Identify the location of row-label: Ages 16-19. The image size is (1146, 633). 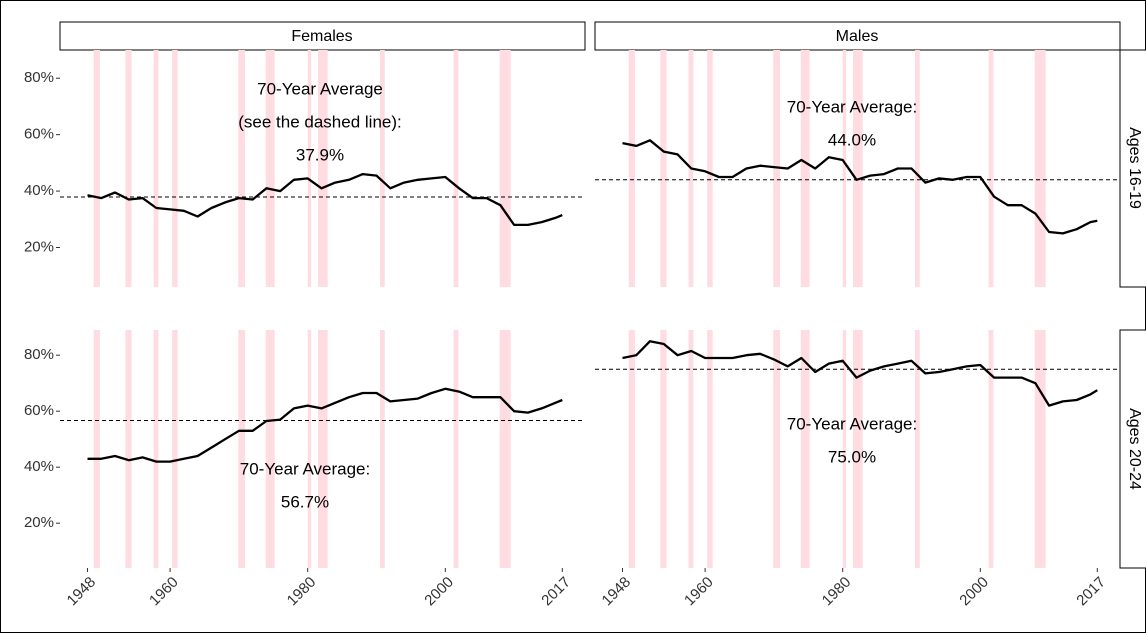
(1134, 168).